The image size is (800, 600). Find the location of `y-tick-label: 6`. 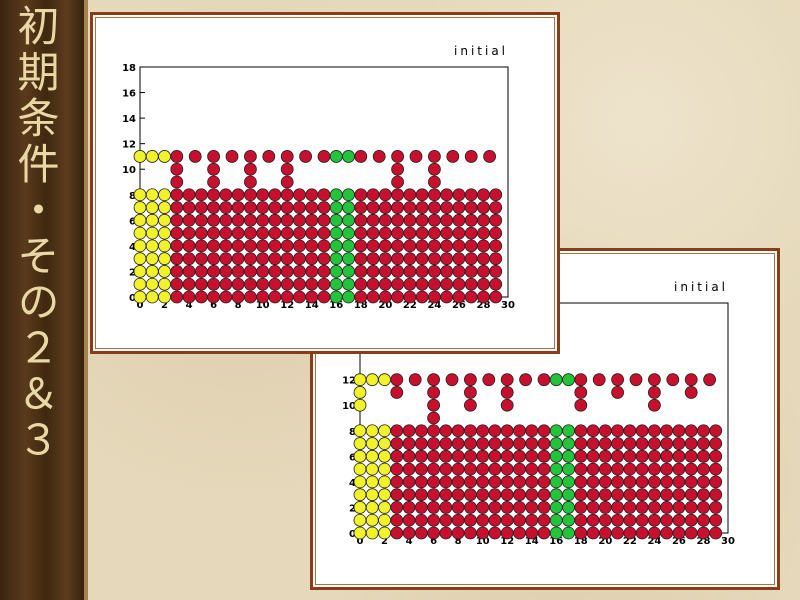

y-tick-label: 6 is located at coordinates (132, 221).